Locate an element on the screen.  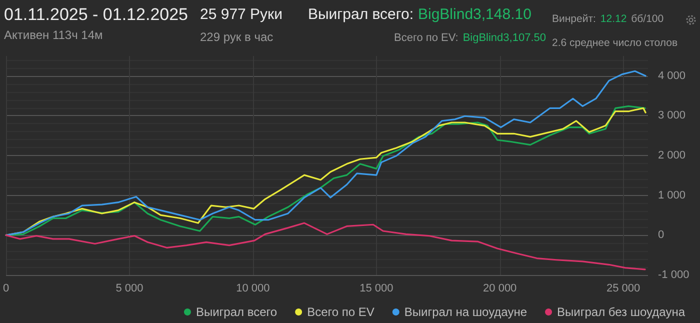
x-tick-label: 20 000 is located at coordinates (500, 288).